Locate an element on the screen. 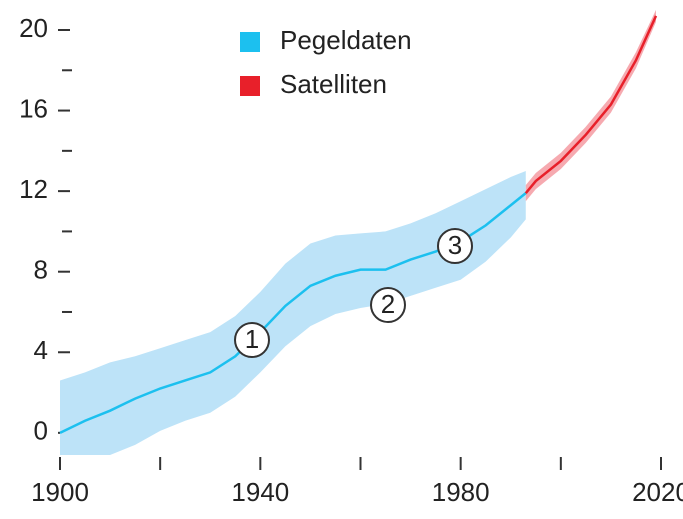  uncertainty-band is located at coordinates (590, 105).